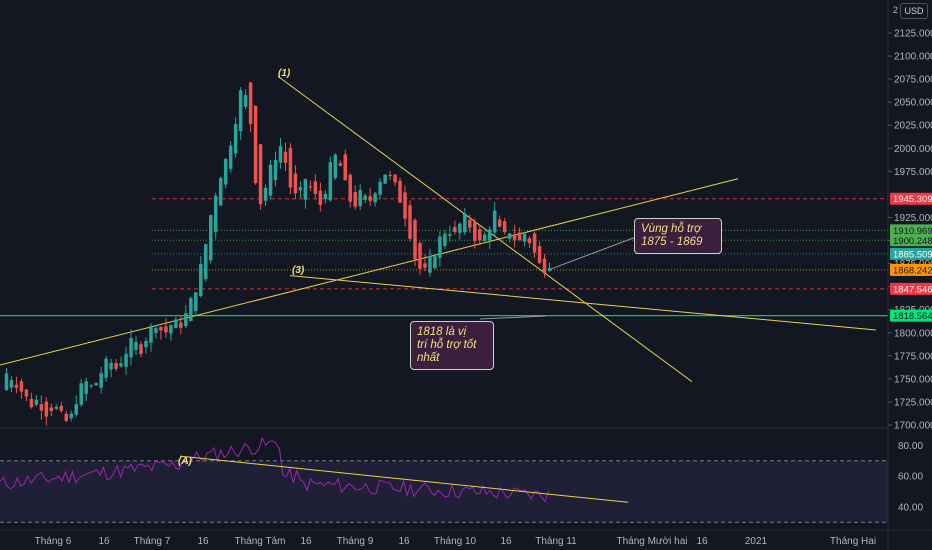 Image resolution: width=932 pixels, height=550 pixels. I want to click on level-price-tag-label: 1910.969, so click(912, 231).